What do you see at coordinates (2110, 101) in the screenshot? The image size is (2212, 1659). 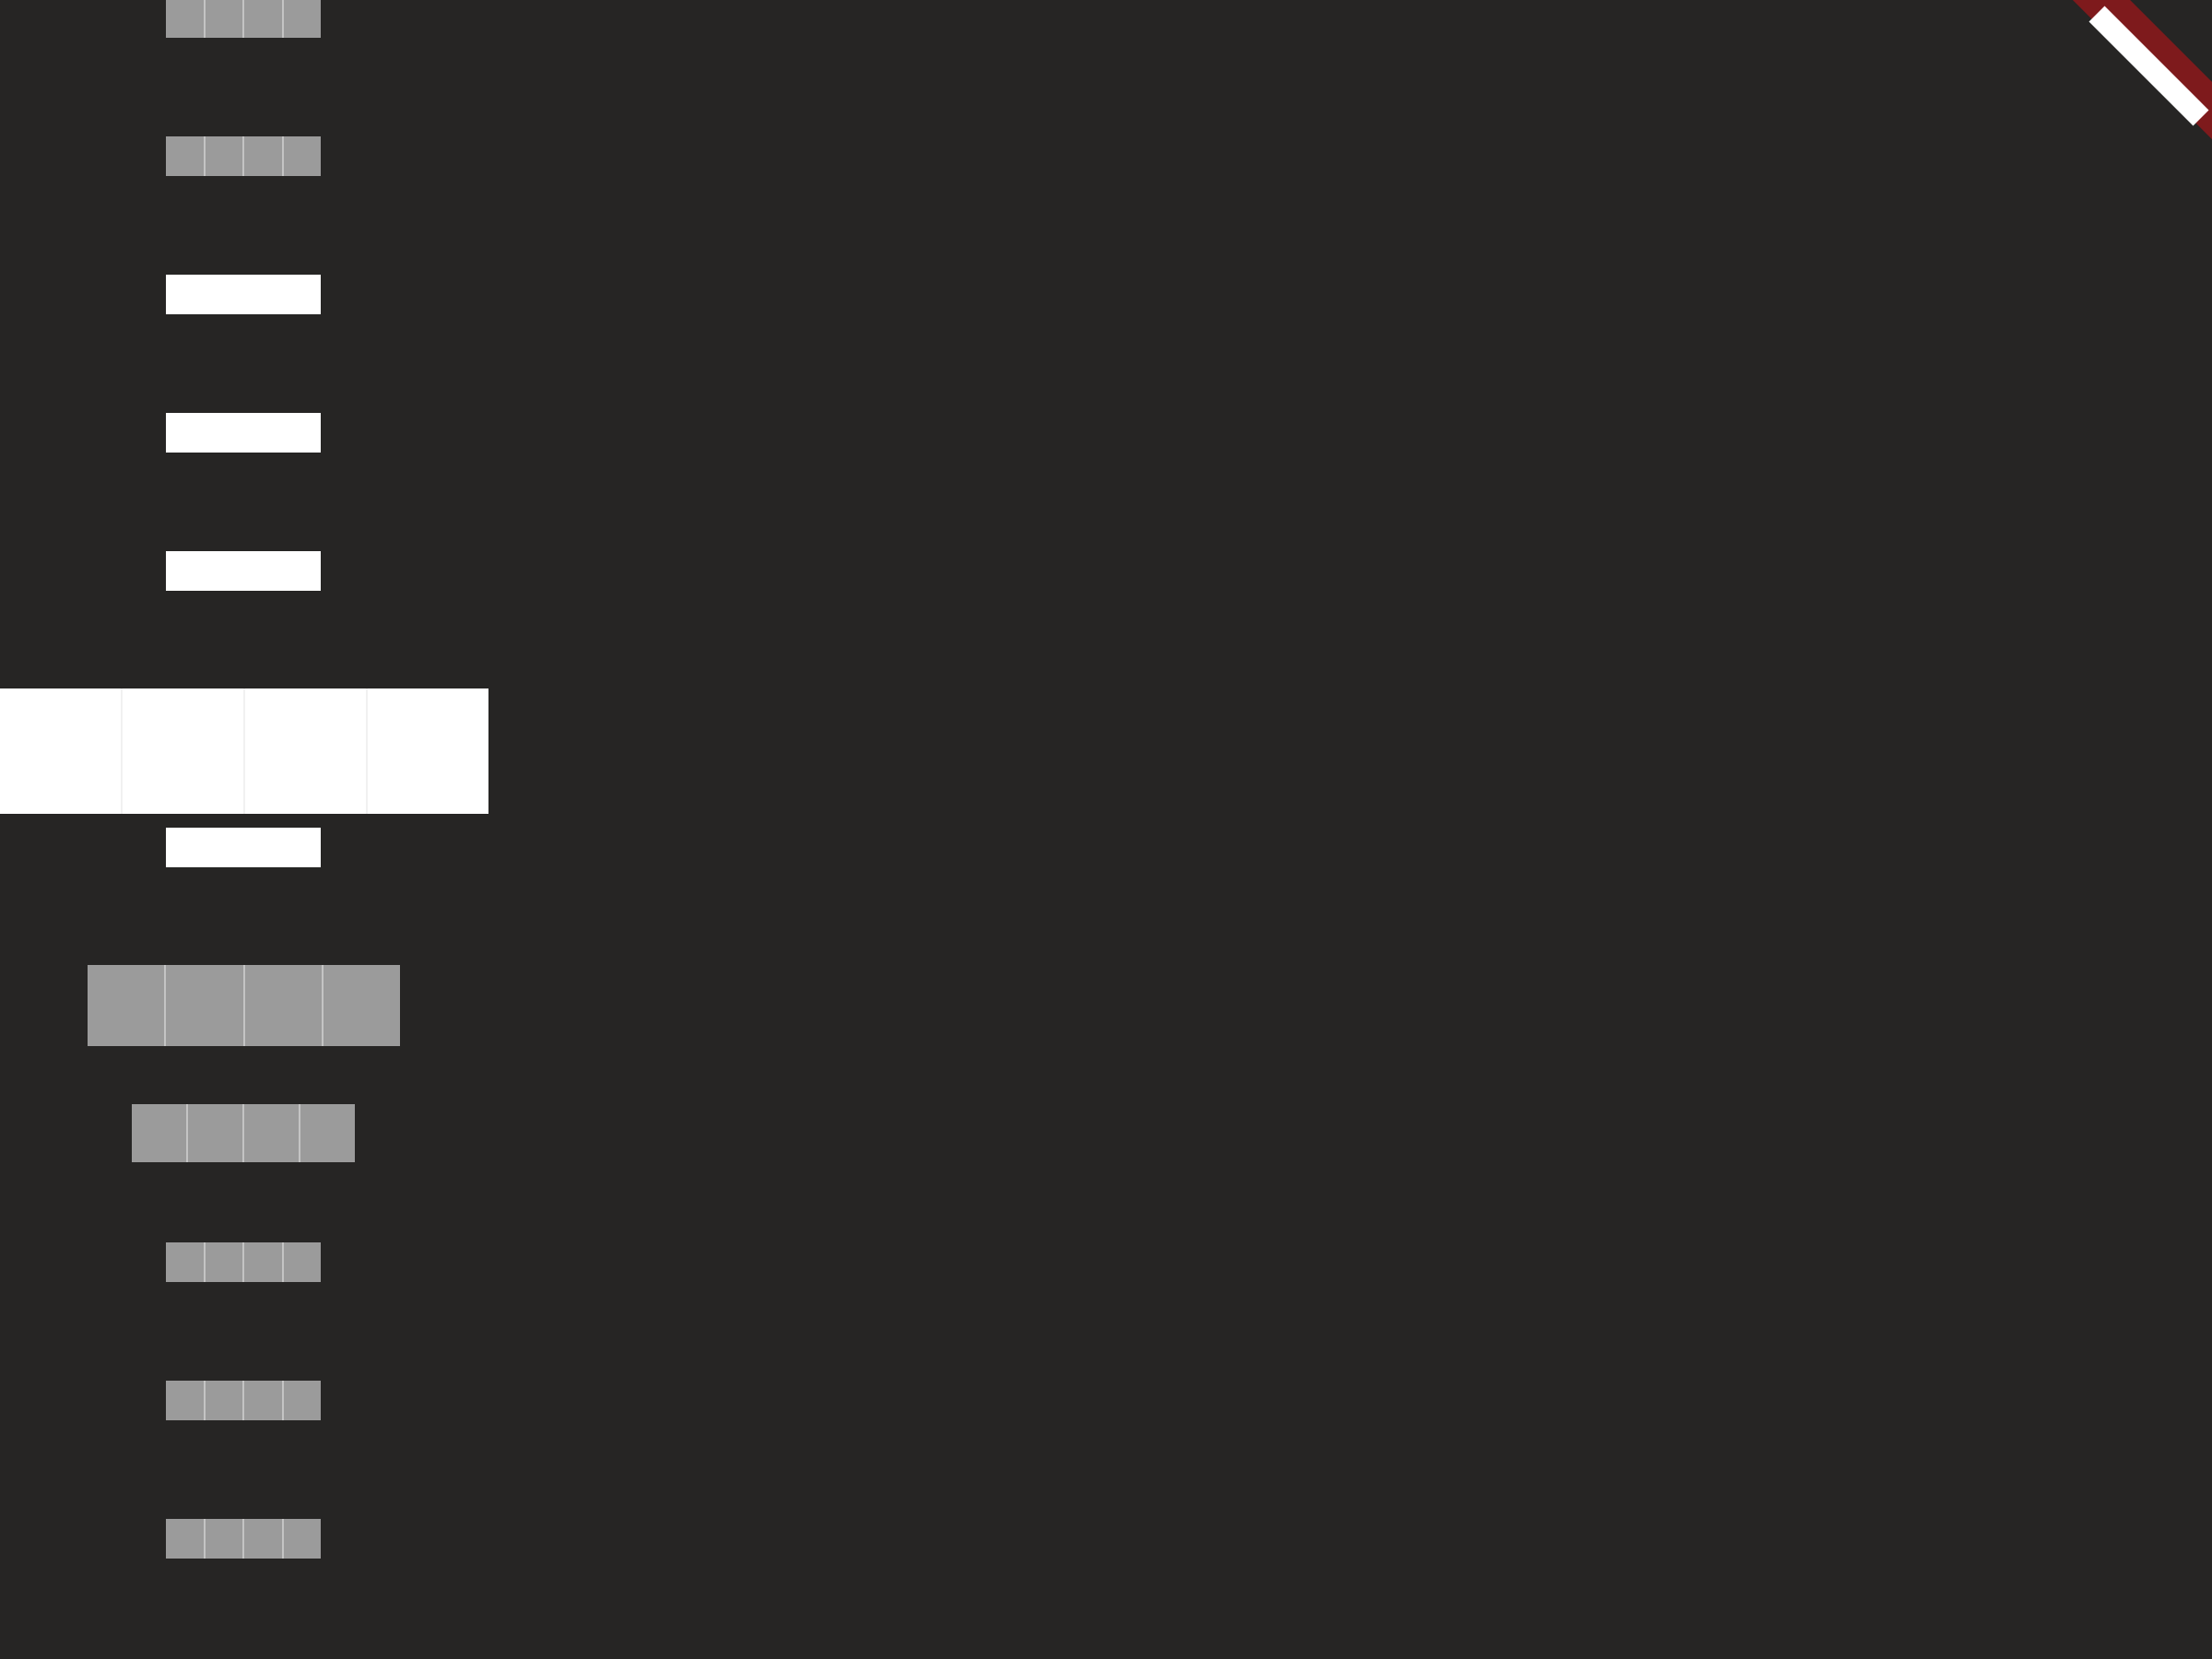 I see `diagonal-stripe-icon` at bounding box center [2110, 101].